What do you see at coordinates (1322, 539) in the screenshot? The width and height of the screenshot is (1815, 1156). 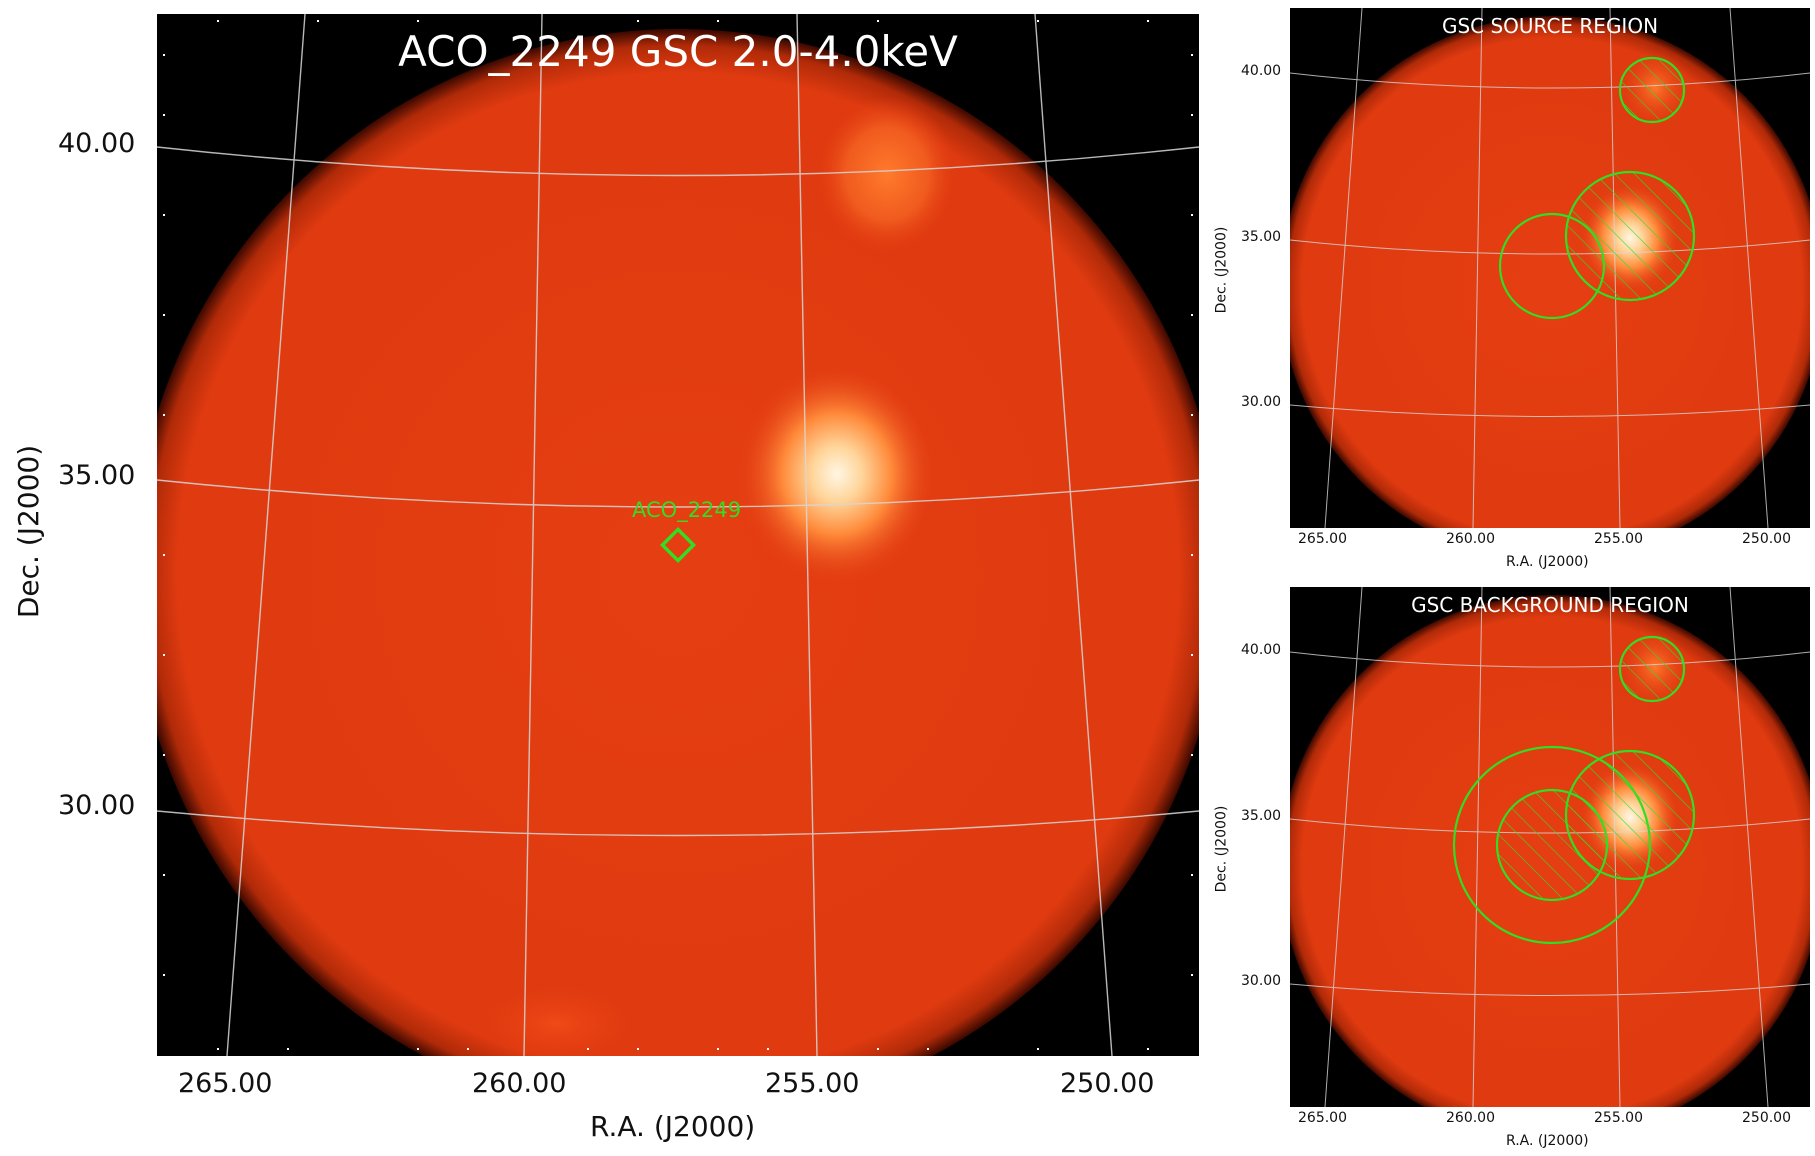 I see `source-x-tick-265: 265.00` at bounding box center [1322, 539].